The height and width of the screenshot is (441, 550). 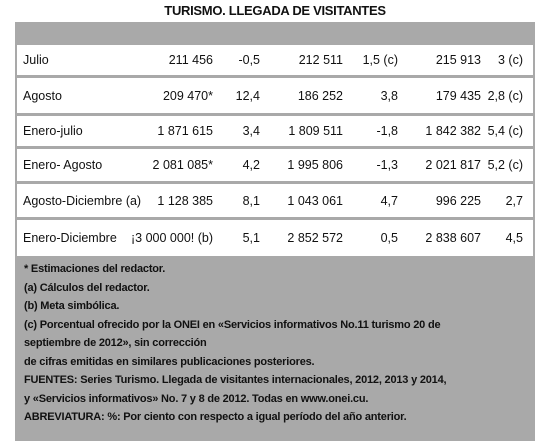 I want to click on row-label: Julio, so click(x=36, y=60).